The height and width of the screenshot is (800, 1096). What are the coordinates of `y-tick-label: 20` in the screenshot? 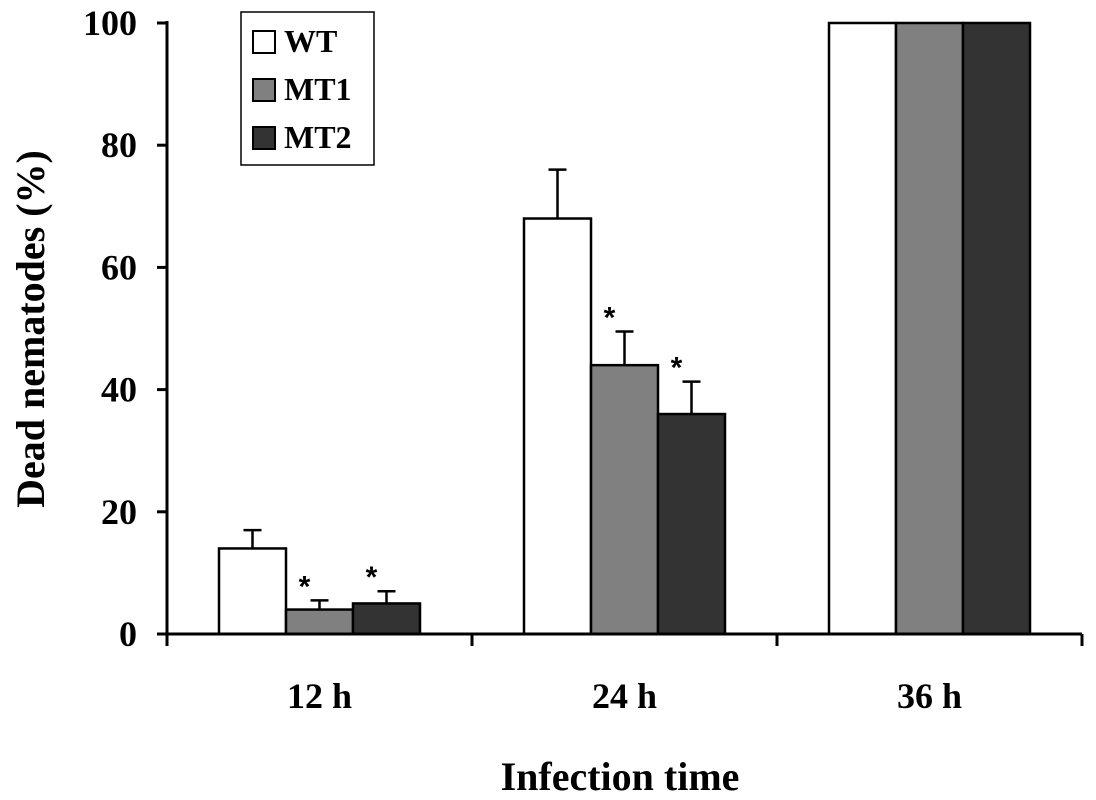 It's located at (119, 512).